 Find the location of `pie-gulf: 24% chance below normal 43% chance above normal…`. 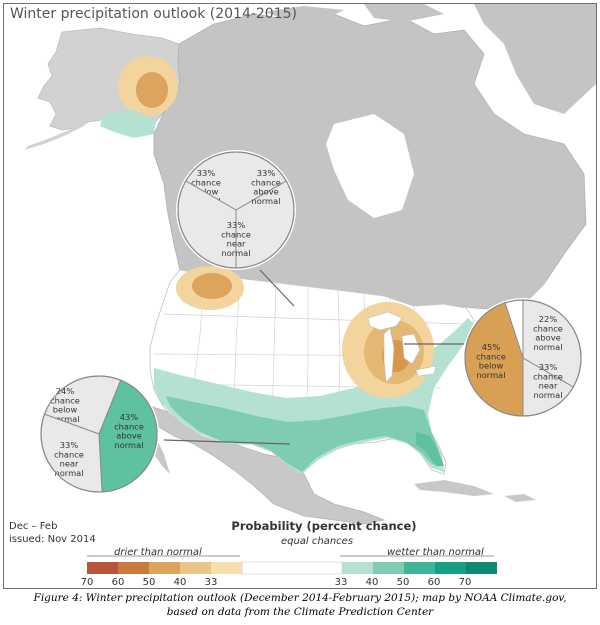

pie-gulf: 24% chance below normal 43% chance above normal… is located at coordinates (99, 434).